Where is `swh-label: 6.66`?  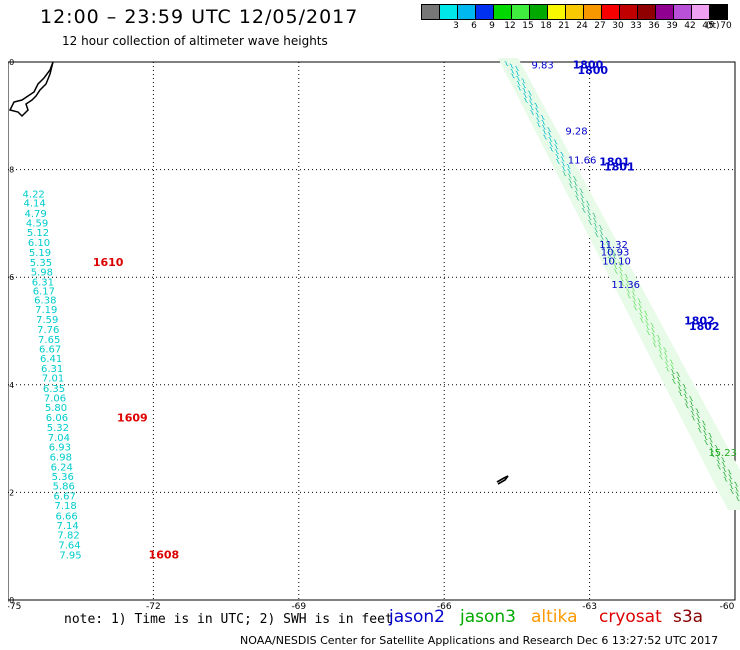
swh-label: 6.66 is located at coordinates (66, 516).